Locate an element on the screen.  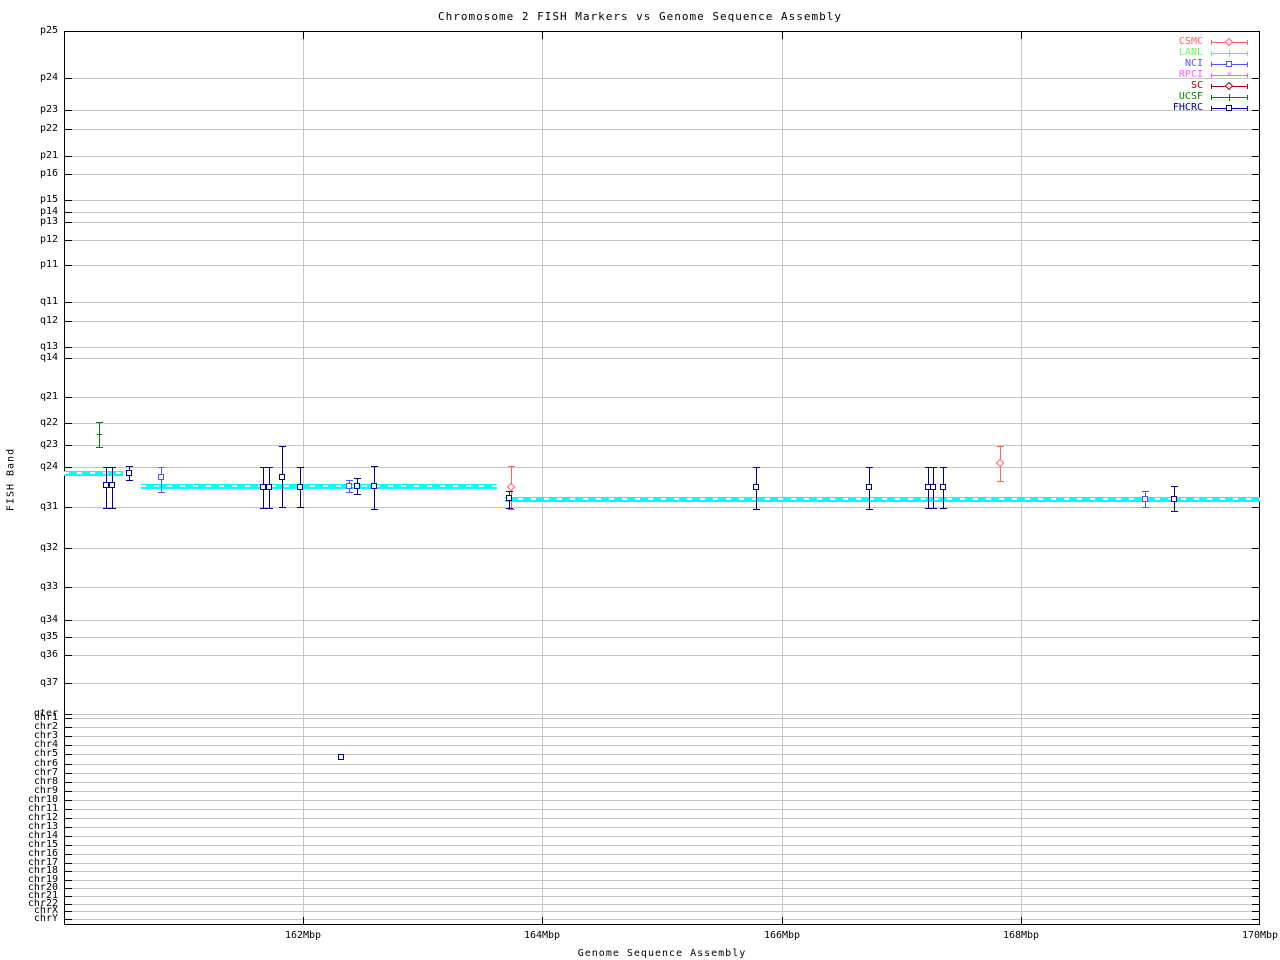
legend-sample-cap-right-LANL is located at coordinates (1247, 53).